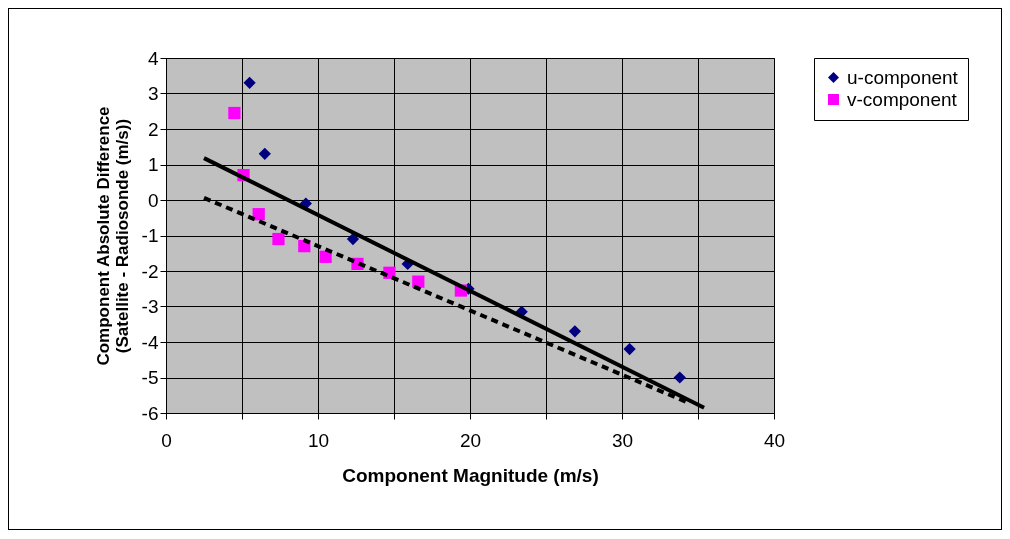 The image size is (1010, 539). Describe the element at coordinates (150, 377) in the screenshot. I see `y-tick-label: -5` at that location.